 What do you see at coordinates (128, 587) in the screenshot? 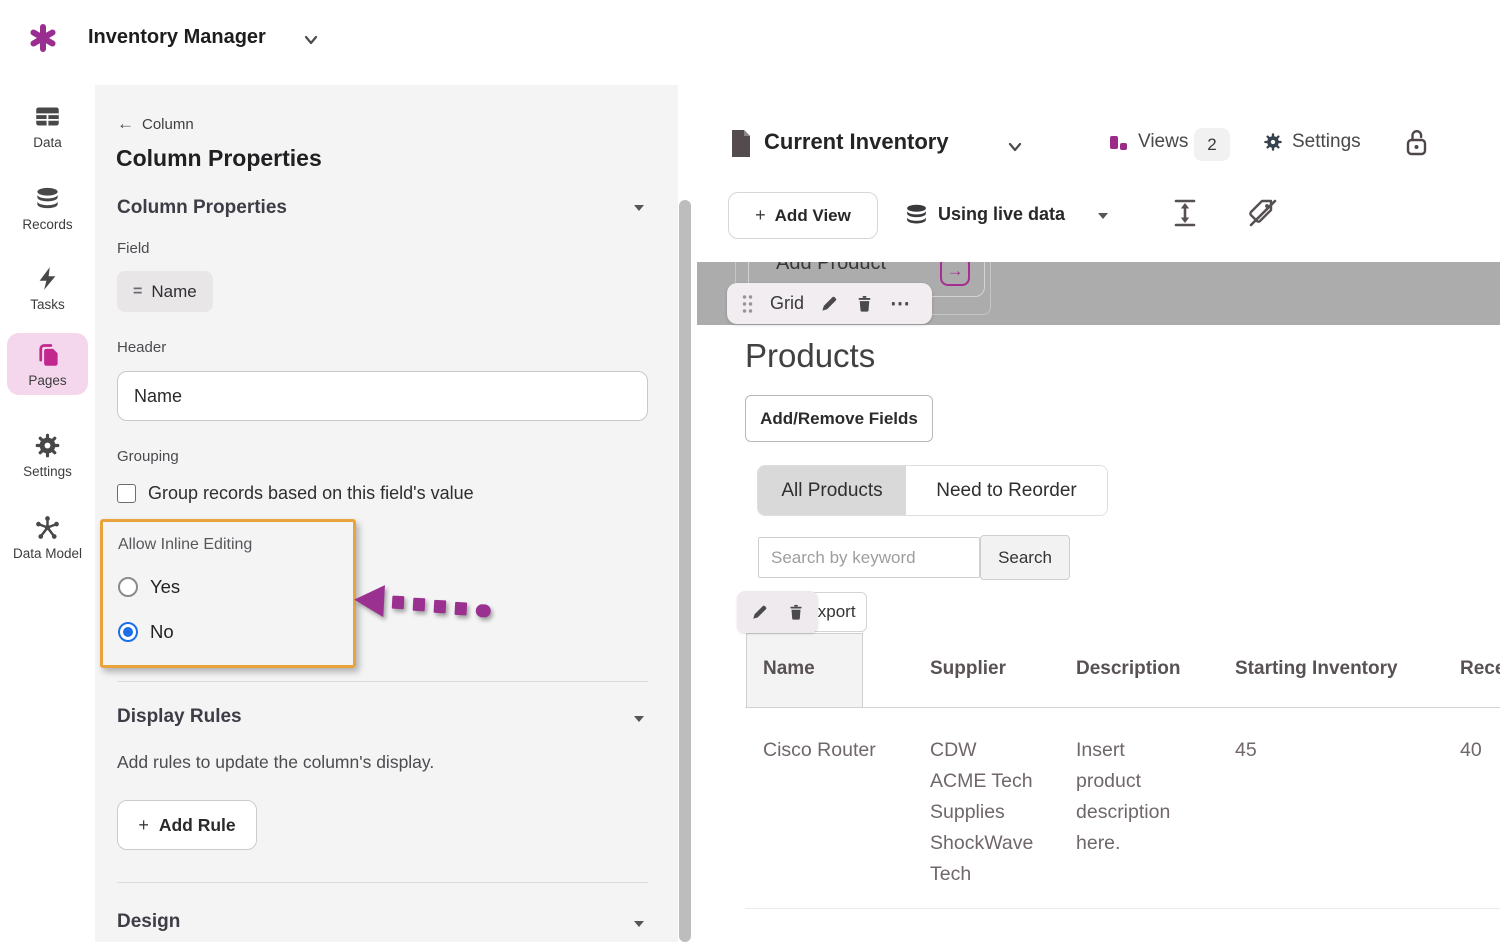
I see `radio-yes` at bounding box center [128, 587].